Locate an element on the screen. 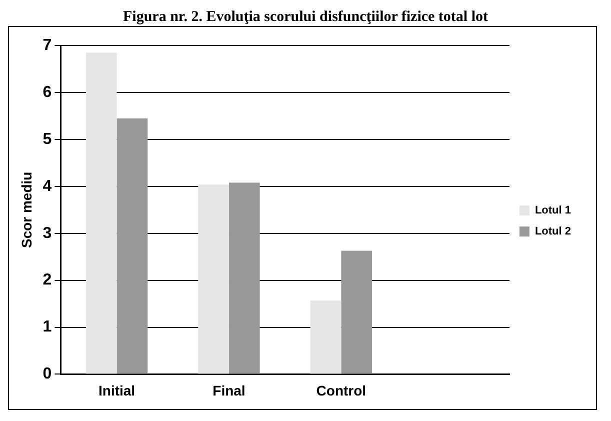  x-tick-label: Initial is located at coordinates (117, 390).